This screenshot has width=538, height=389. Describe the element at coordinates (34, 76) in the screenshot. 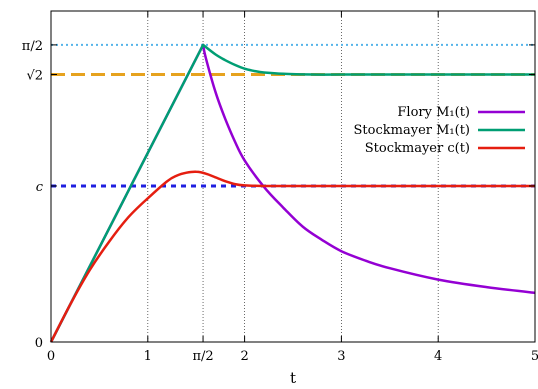

I see `y-tick-label: √2` at that location.